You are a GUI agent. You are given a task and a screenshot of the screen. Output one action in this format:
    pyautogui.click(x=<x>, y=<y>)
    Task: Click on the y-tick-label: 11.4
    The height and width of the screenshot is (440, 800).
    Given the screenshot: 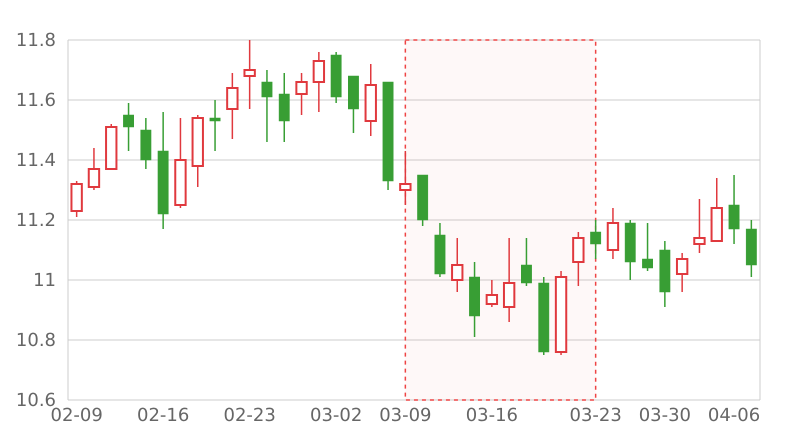 What is the action you would take?
    pyautogui.click(x=36, y=160)
    